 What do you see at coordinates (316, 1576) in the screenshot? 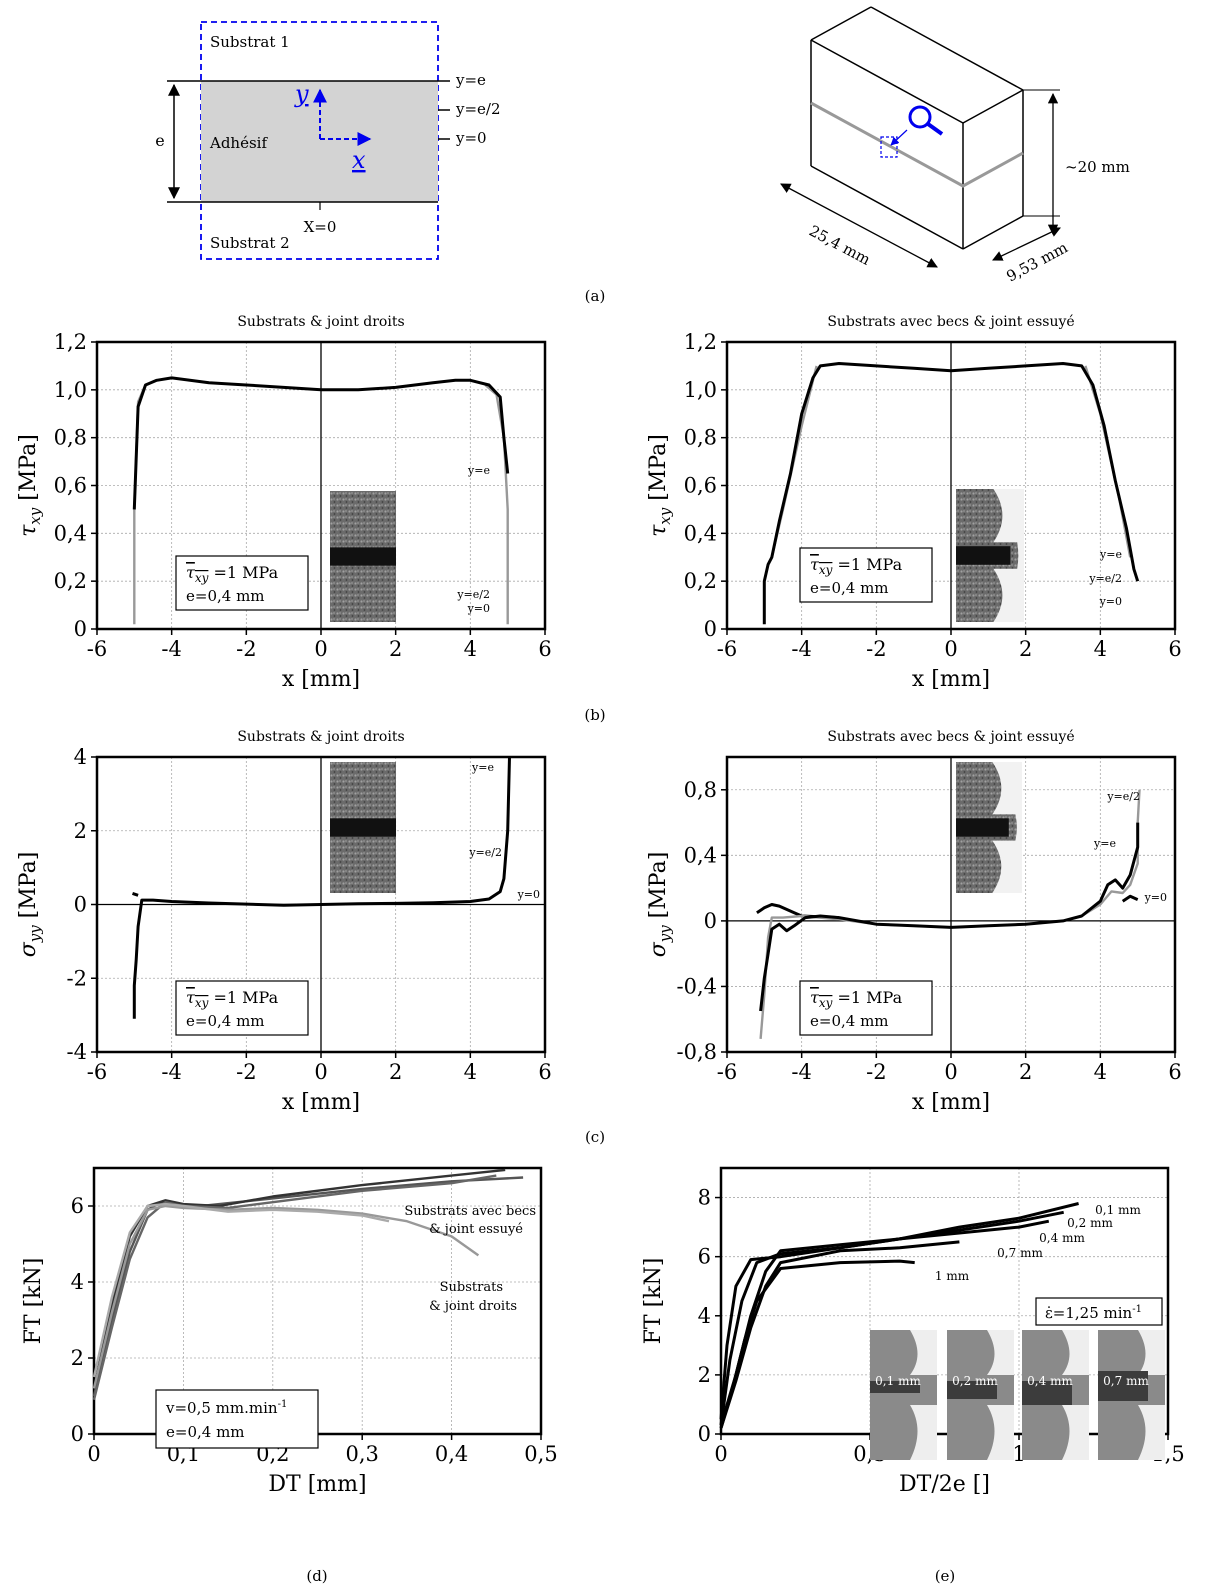
I see `panel-label-d: (d)` at bounding box center [316, 1576].